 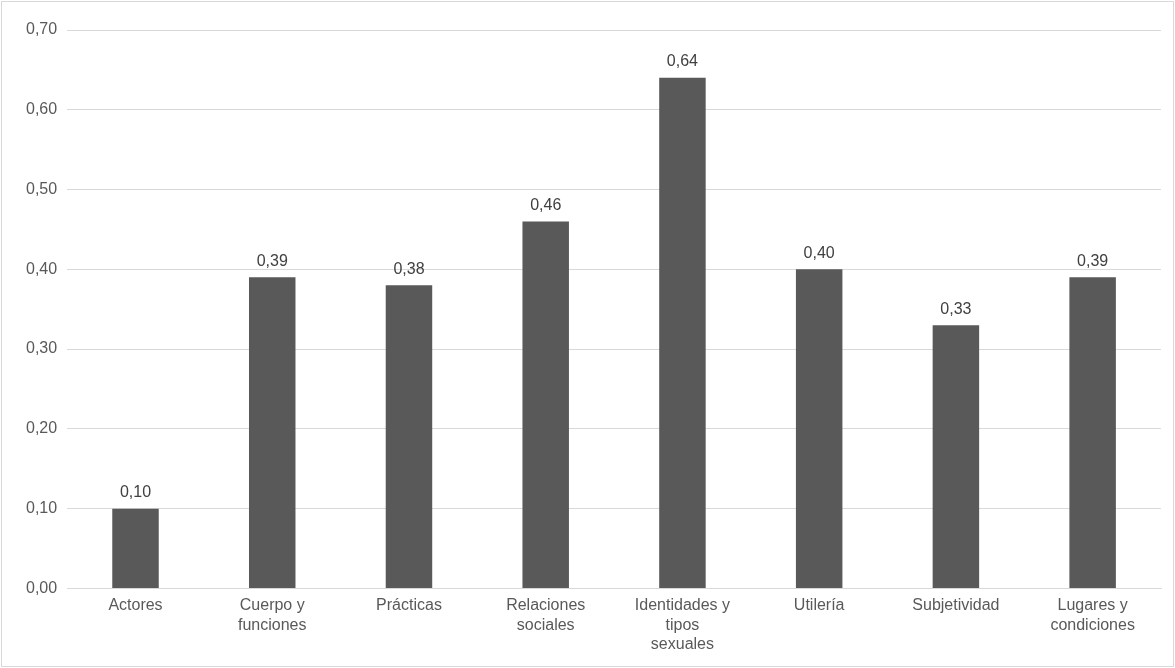 What do you see at coordinates (682, 624) in the screenshot?
I see `x-tick-label: Identidades y tipos sexuales` at bounding box center [682, 624].